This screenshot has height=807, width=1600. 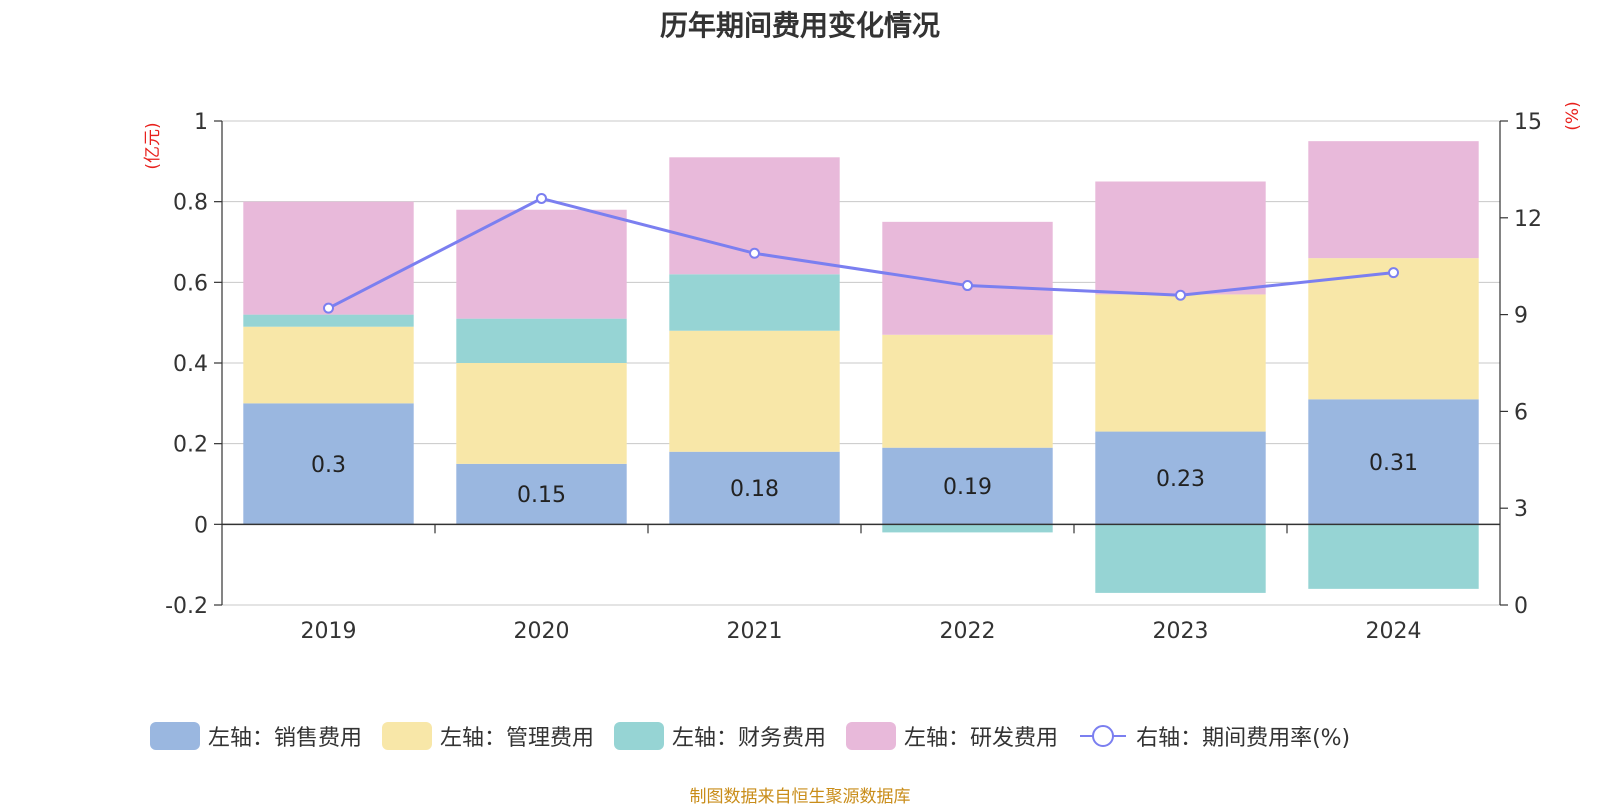 What do you see at coordinates (871, 736) in the screenshot?
I see `legend-swatch-rd` at bounding box center [871, 736].